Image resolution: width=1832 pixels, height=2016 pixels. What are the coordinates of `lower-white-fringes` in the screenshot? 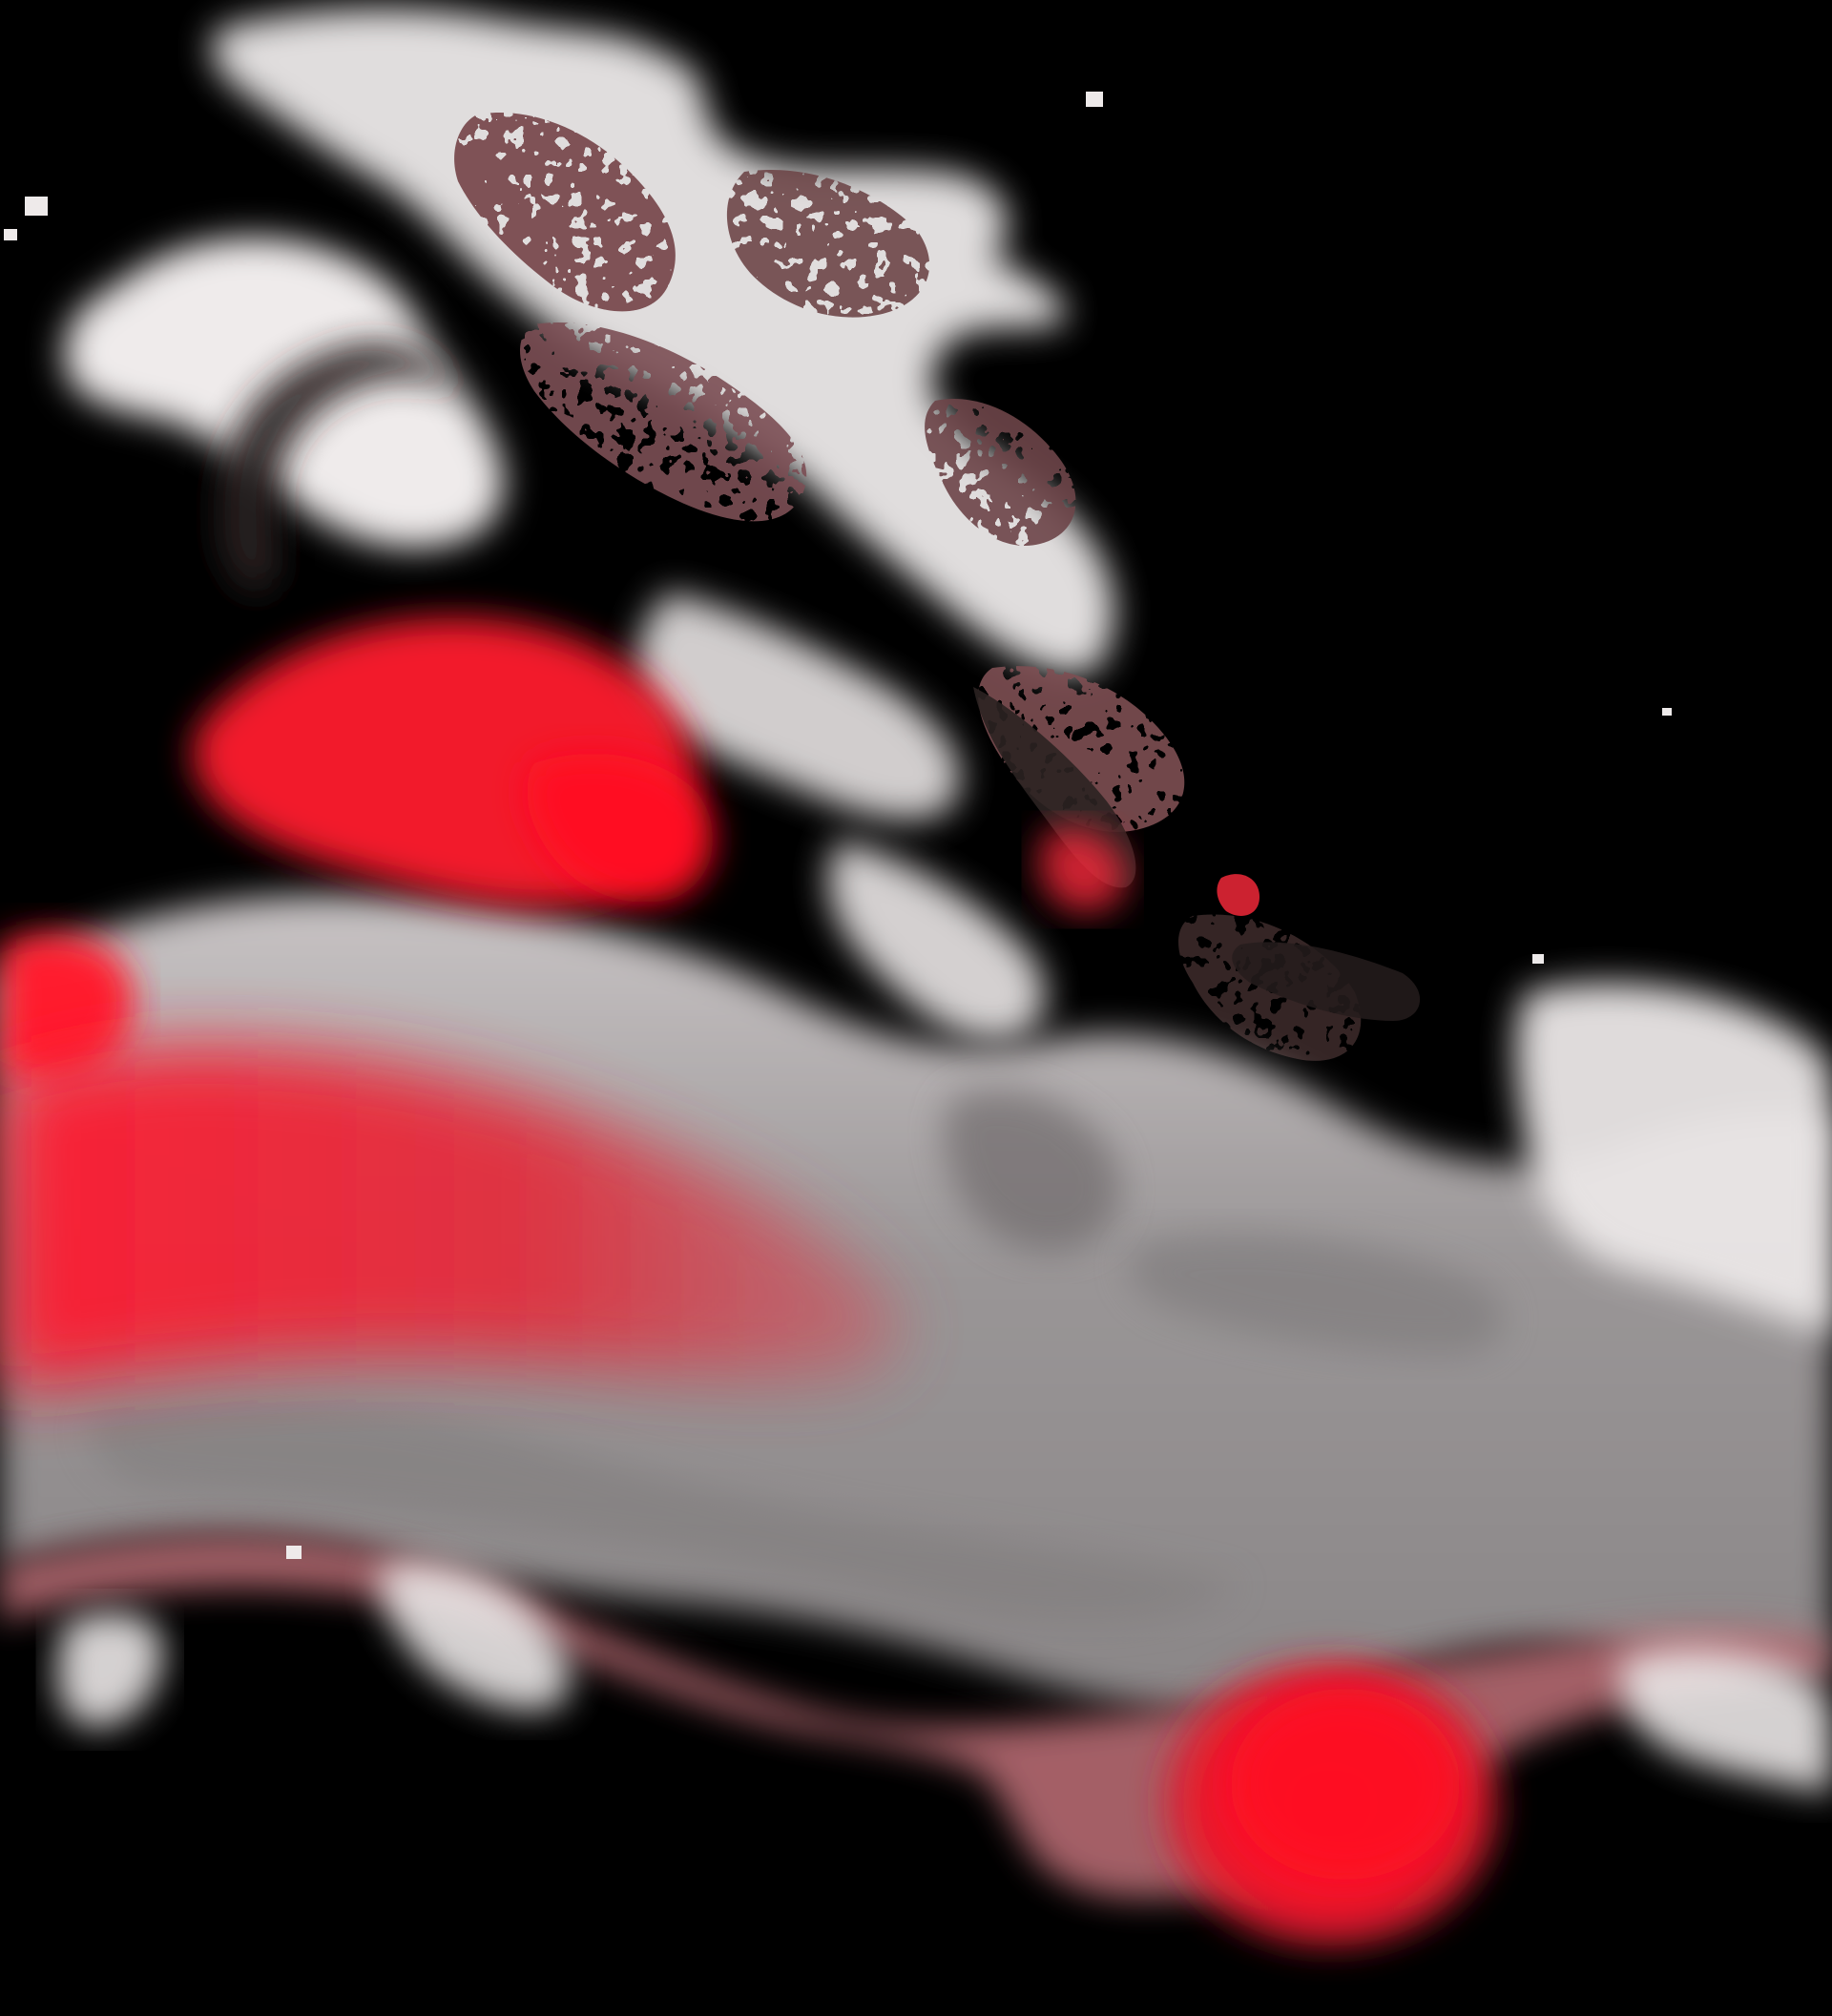 It's located at (944, 1678).